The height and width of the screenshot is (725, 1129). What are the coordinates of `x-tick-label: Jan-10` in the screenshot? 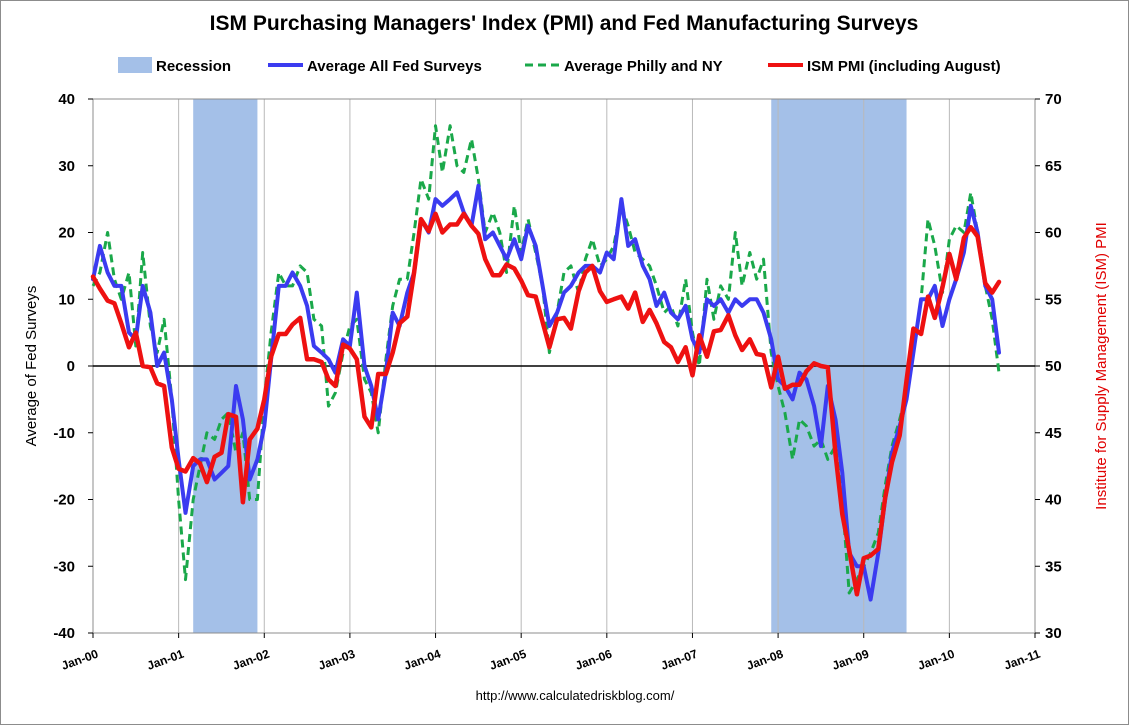 It's located at (936, 660).